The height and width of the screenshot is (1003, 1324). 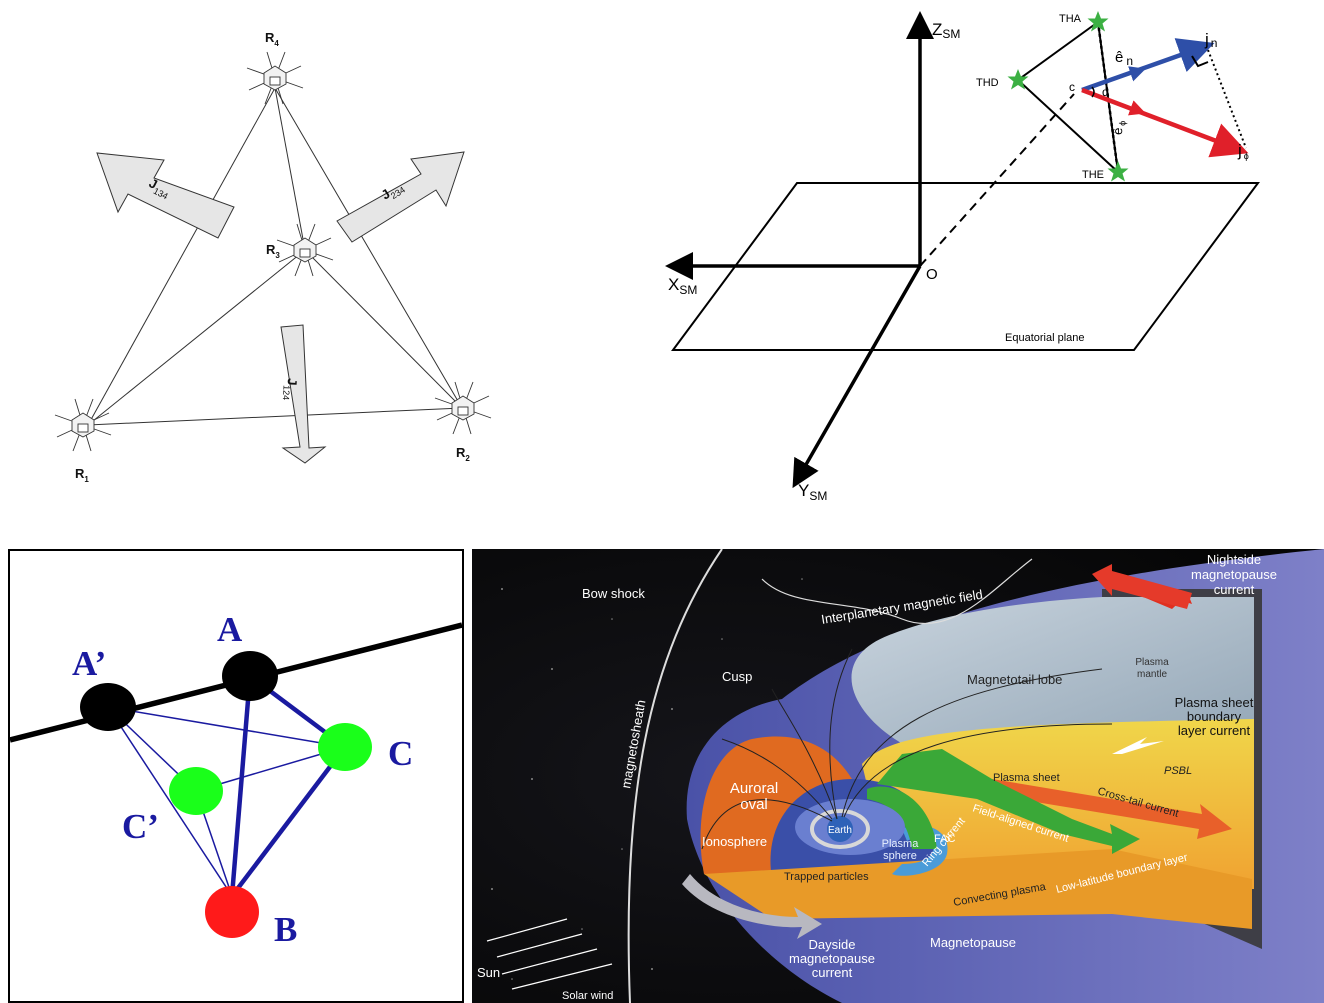 I want to click on node-c-prime, so click(x=196, y=791).